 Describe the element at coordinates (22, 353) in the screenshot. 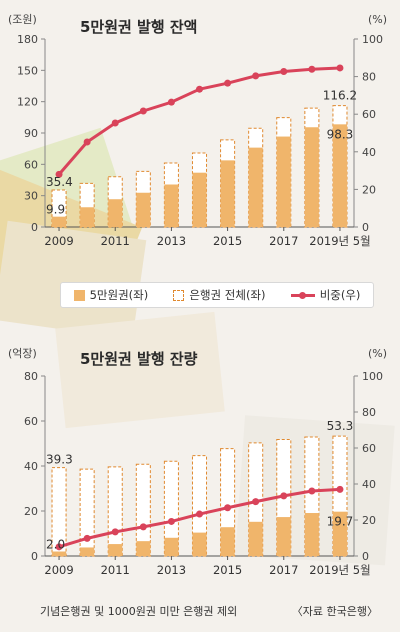

I see `chart-2-left-unit: (억장)` at that location.